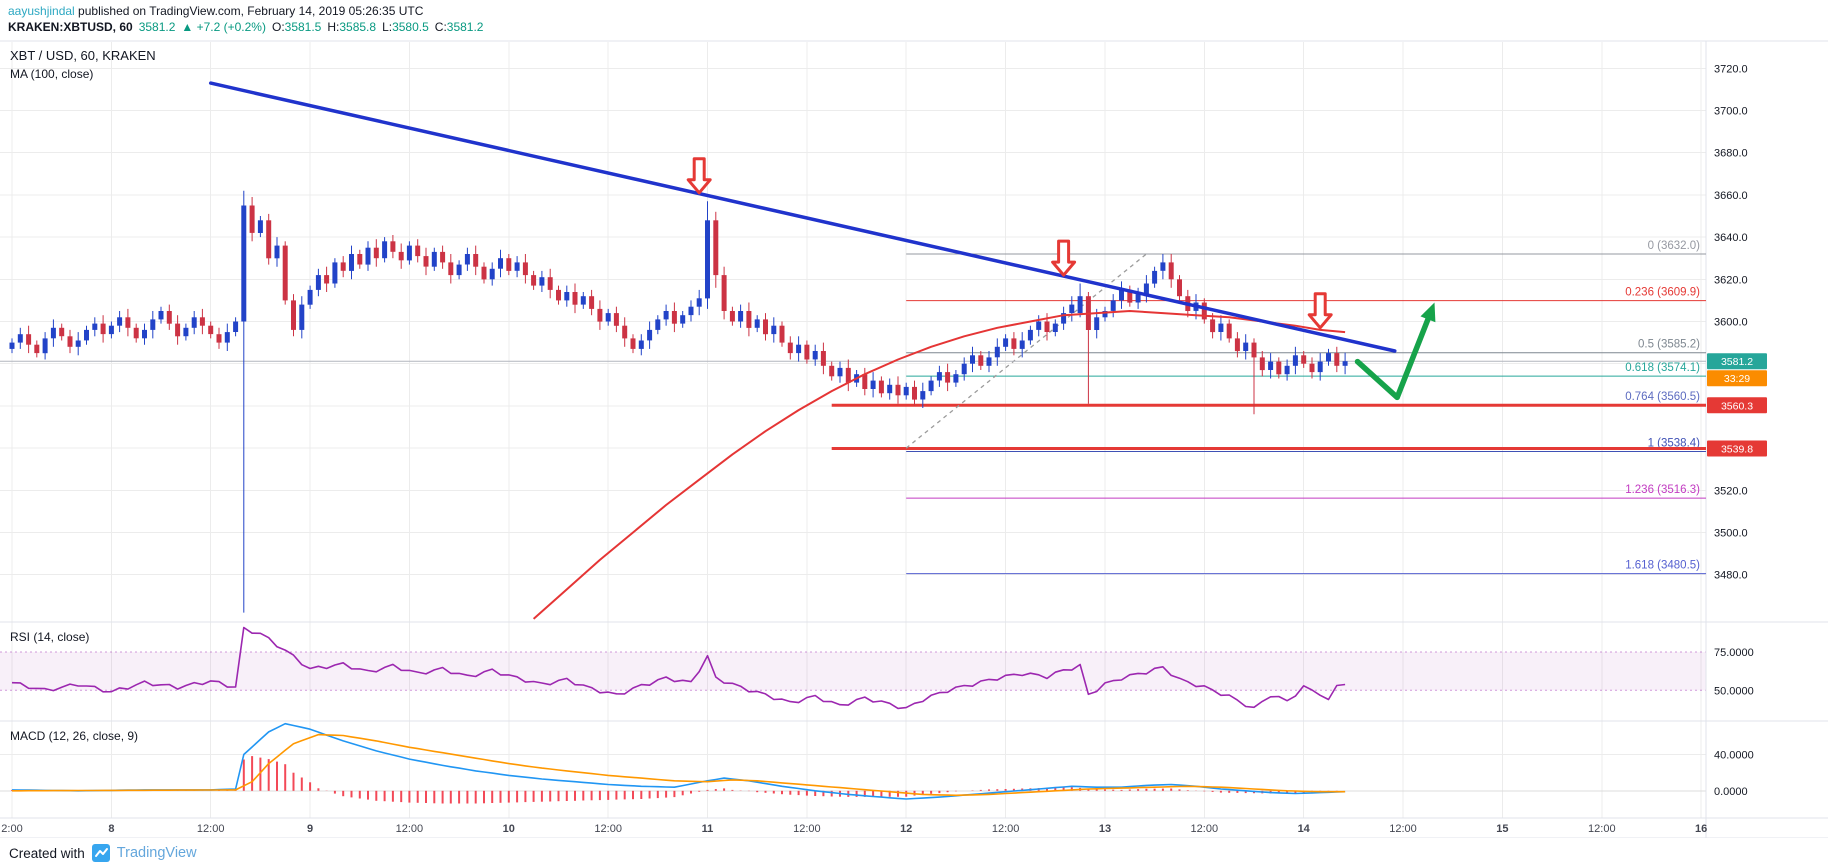  I want to click on symbol-name: KRAKEN:XBTUSD, 60, so click(70, 27).